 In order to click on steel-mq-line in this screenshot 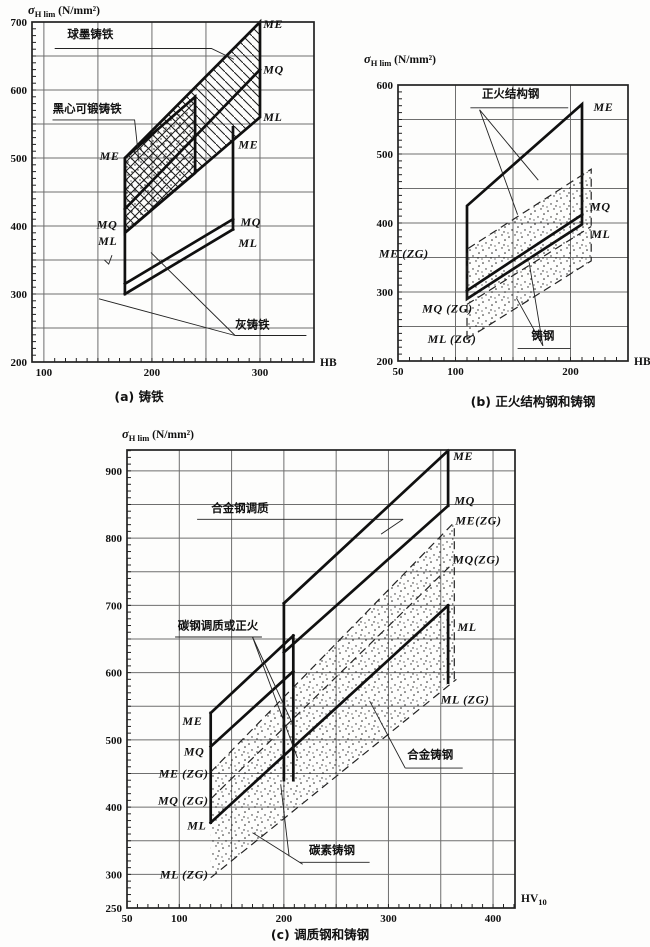, I will do `click(524, 252)`.